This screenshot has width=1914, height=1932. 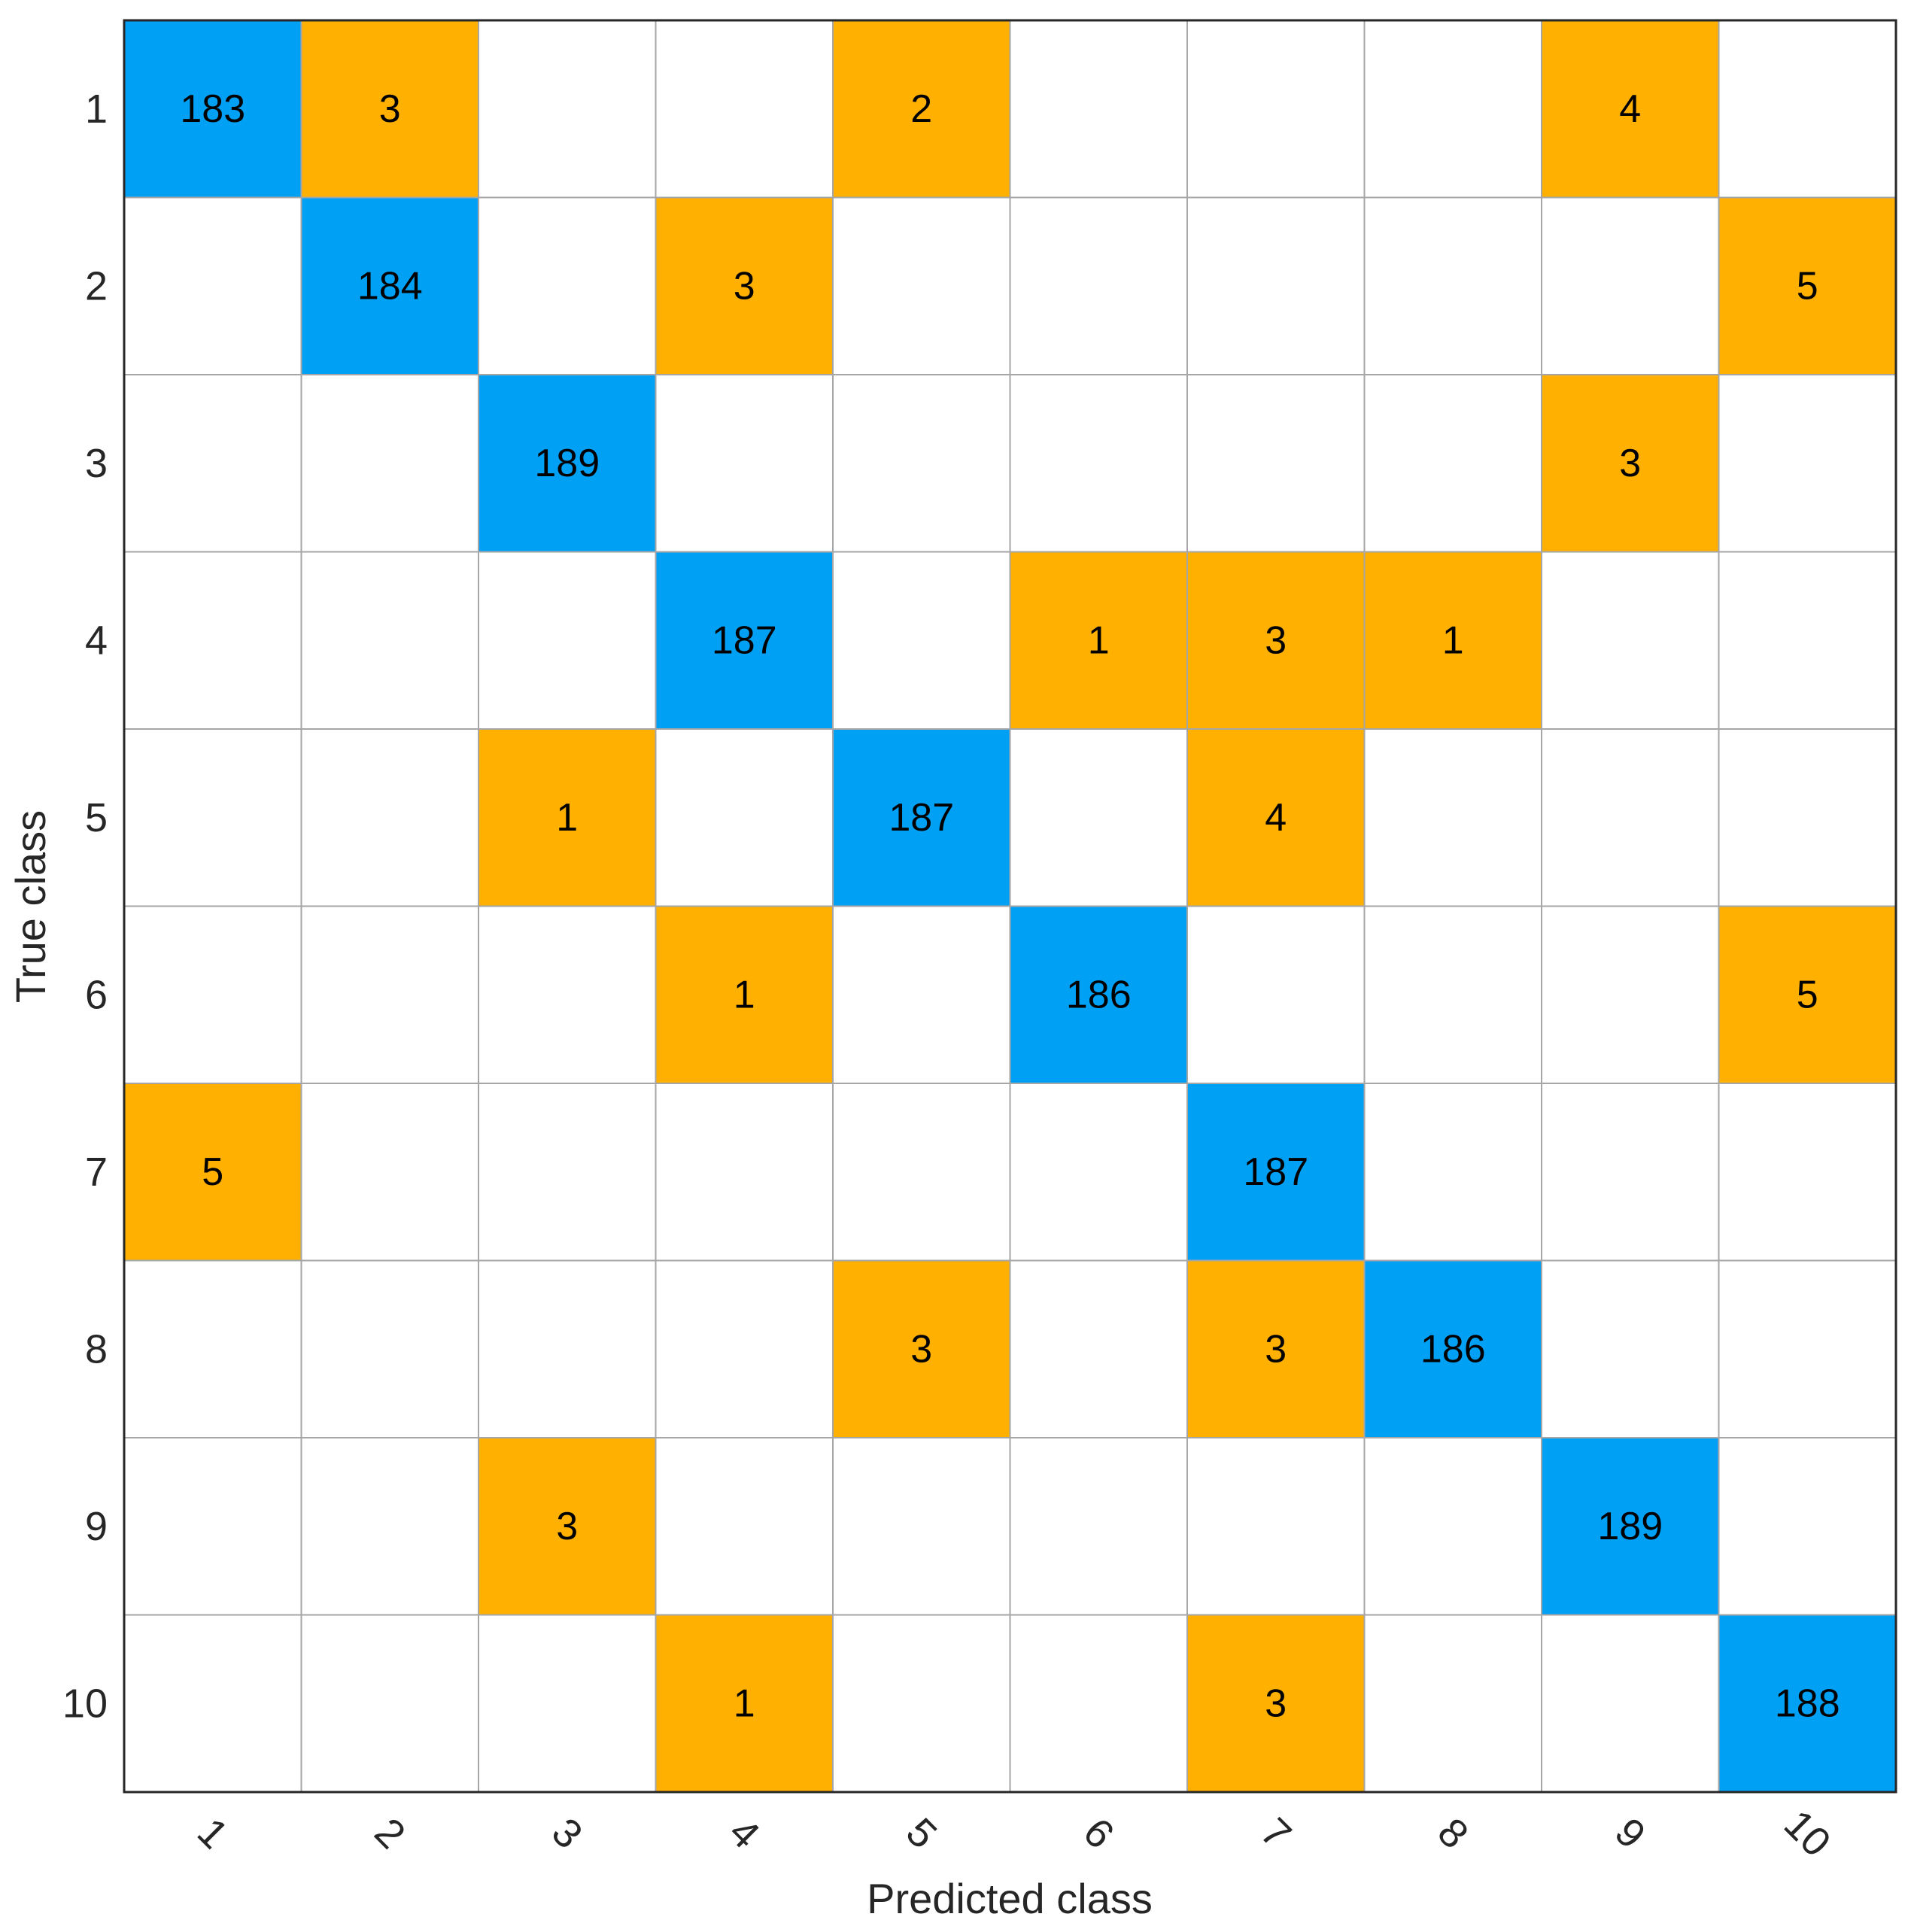 What do you see at coordinates (1098, 1172) in the screenshot?
I see `cell-r7-c6` at bounding box center [1098, 1172].